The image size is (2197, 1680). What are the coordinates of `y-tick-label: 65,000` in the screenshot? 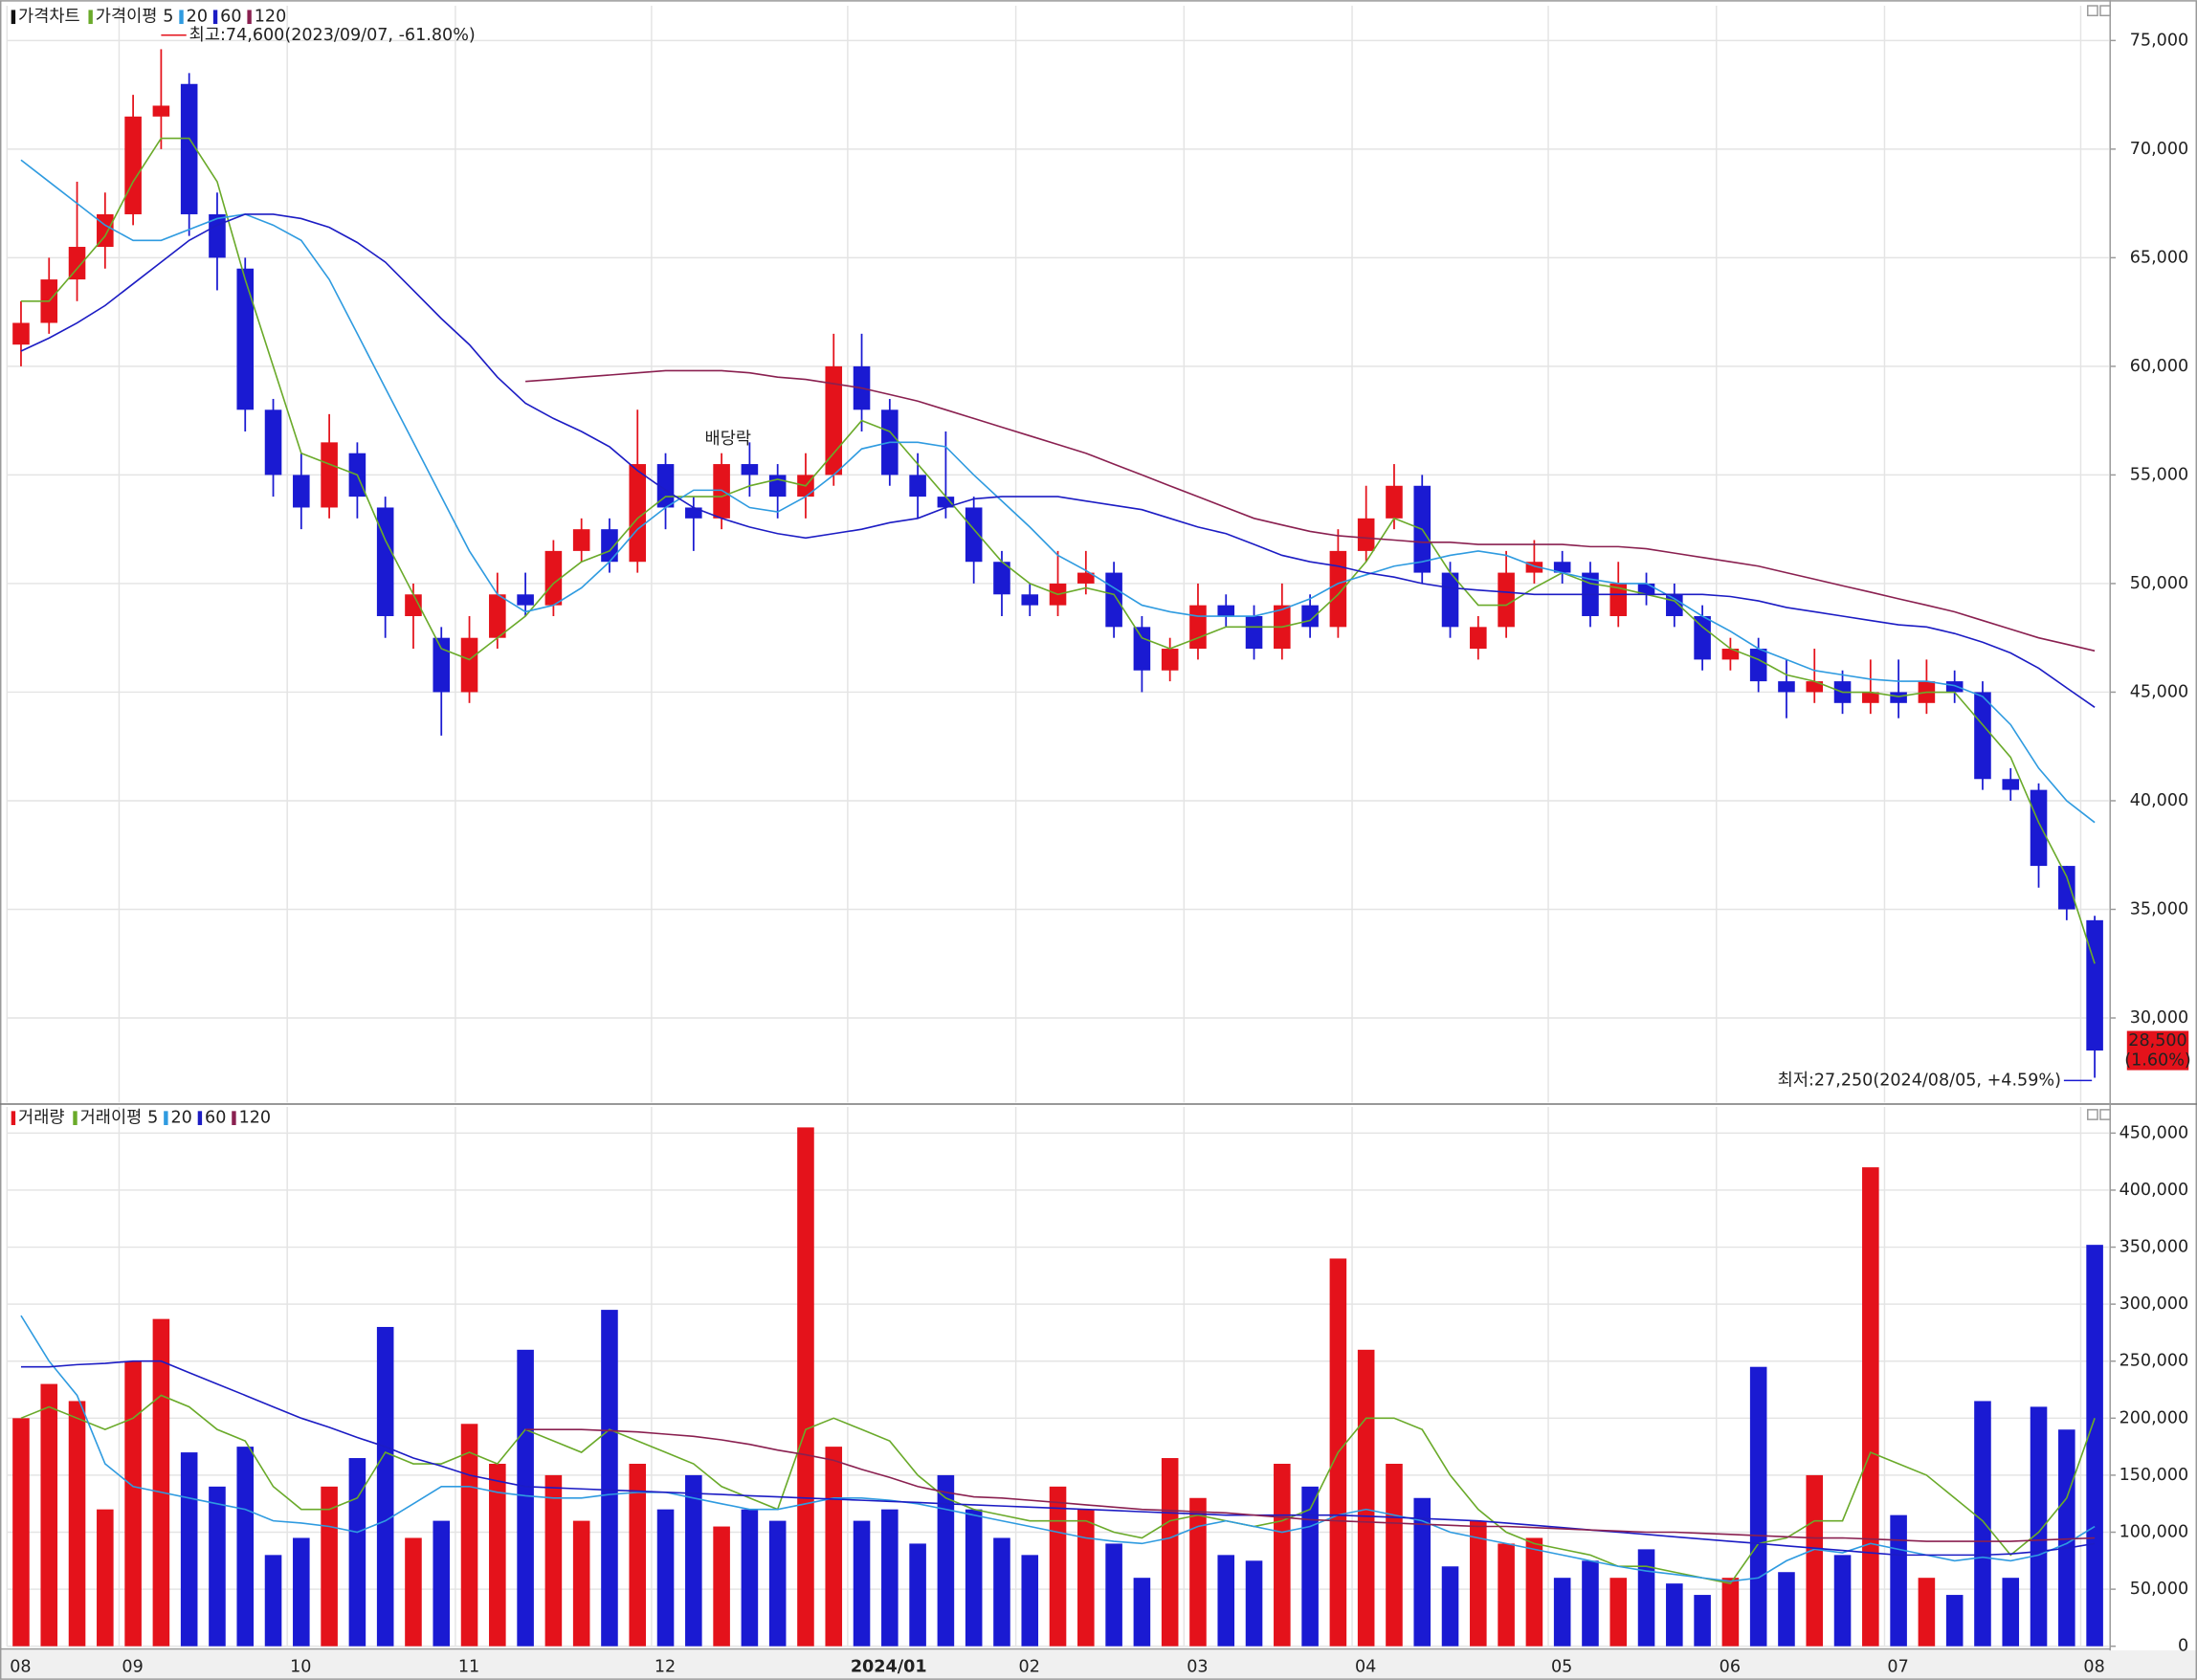 It's located at (2159, 257).